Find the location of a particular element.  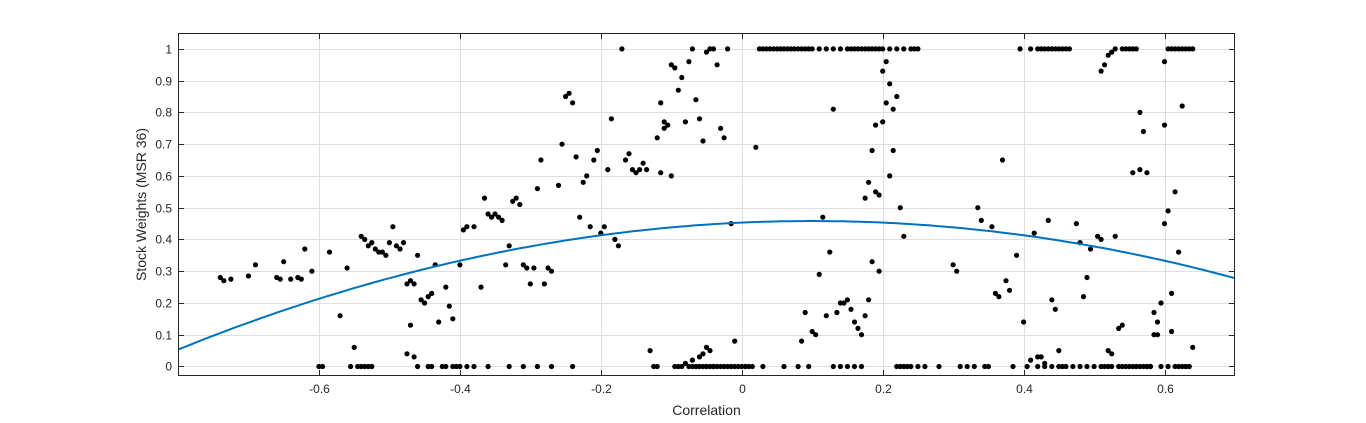

x-axis-label: Correlation is located at coordinates (706, 410).